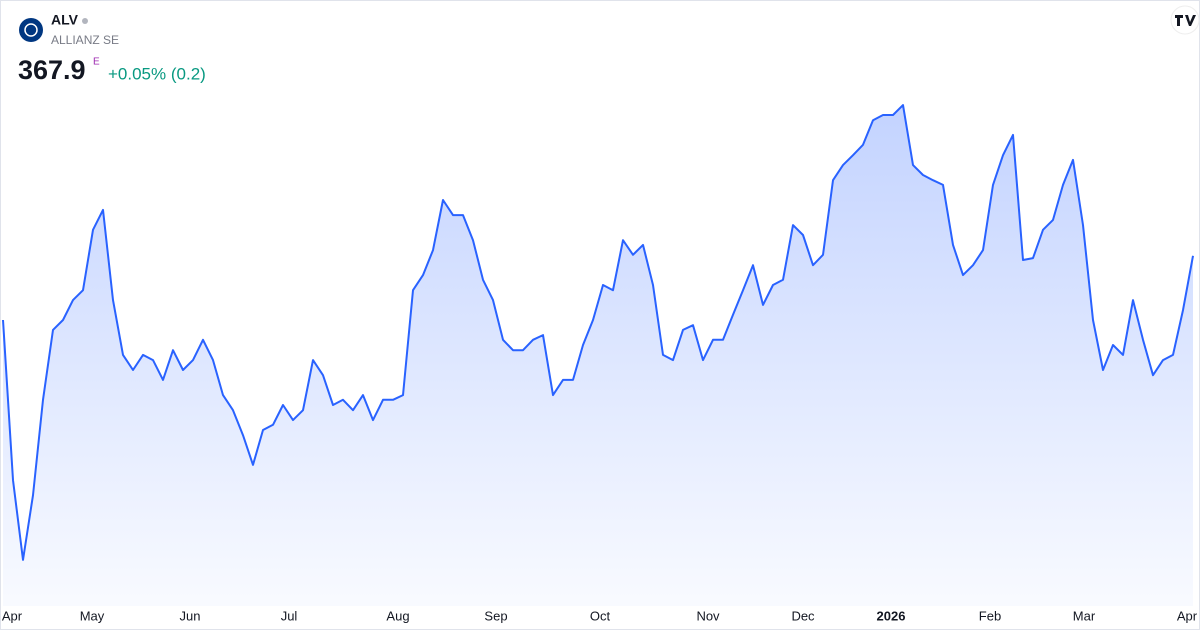 The width and height of the screenshot is (1200, 630). Describe the element at coordinates (85, 40) in the screenshot. I see `company-name: ALLIANZ SE` at that location.